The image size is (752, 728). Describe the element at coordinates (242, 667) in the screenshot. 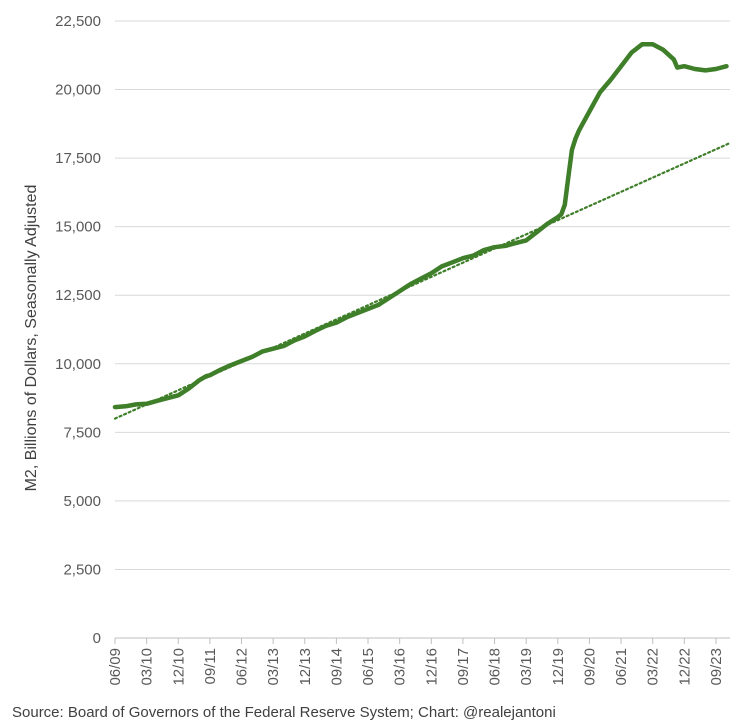

I see `x-tick-label: 06/12` at that location.